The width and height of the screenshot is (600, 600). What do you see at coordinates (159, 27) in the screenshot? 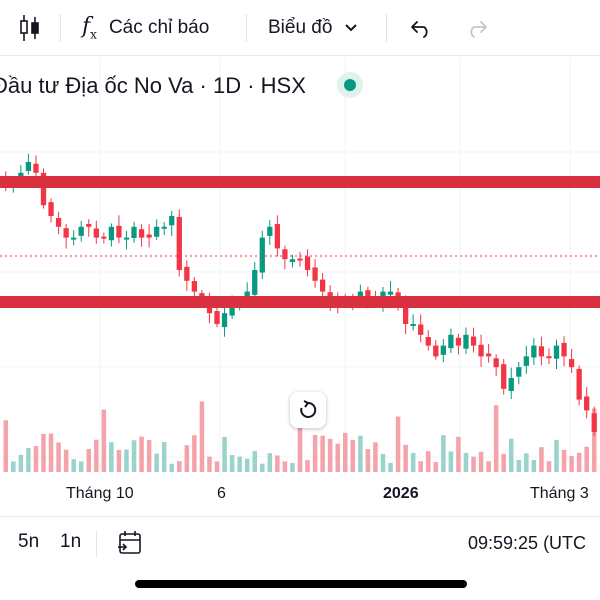
I see `indicators-label: Các chỉ báo` at bounding box center [159, 27].